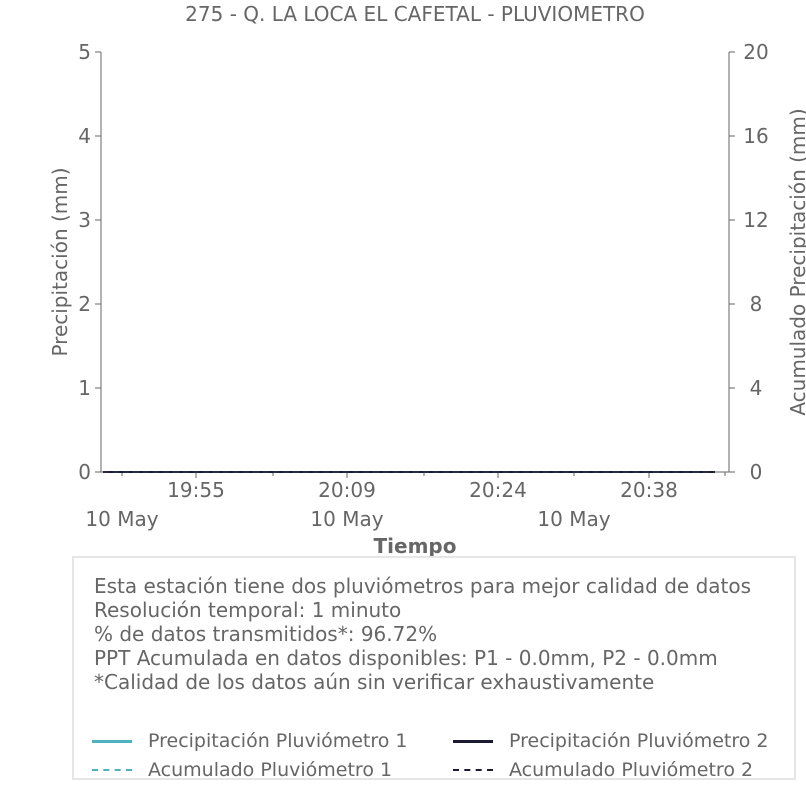 This screenshot has width=806, height=806. Describe the element at coordinates (415, 545) in the screenshot. I see `x-axis-label: Tiempo` at that location.